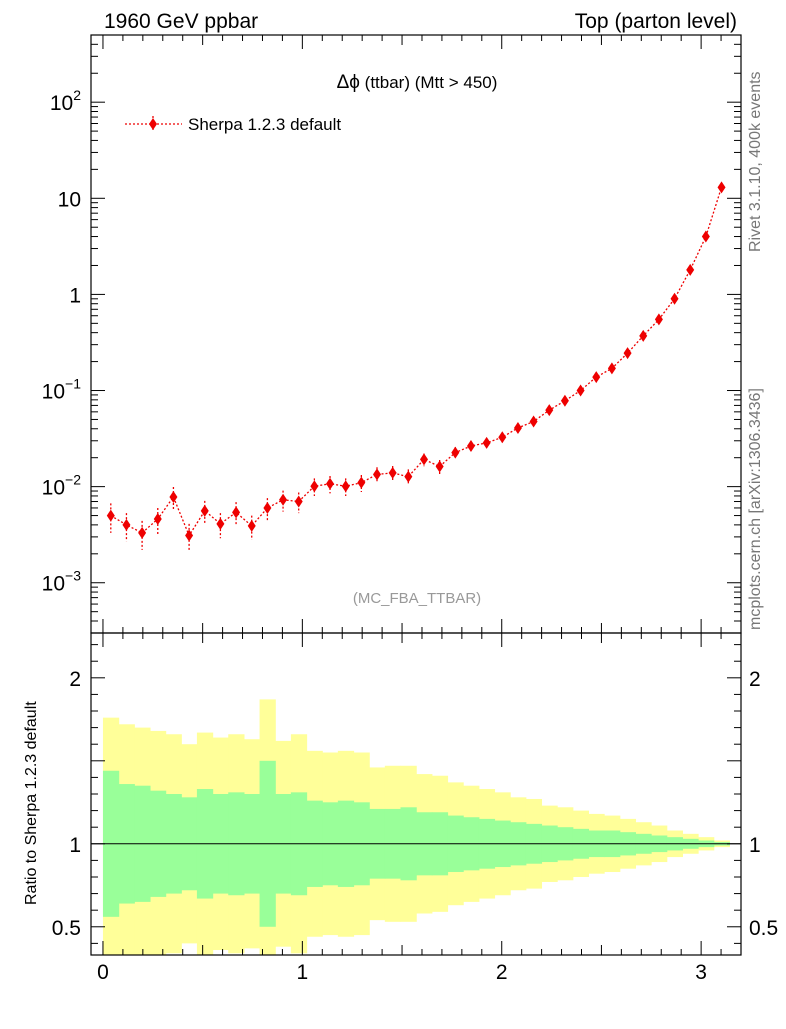 The image size is (786, 1029). What do you see at coordinates (502, 972) in the screenshot?
I see `x-tick-label: 2` at bounding box center [502, 972].